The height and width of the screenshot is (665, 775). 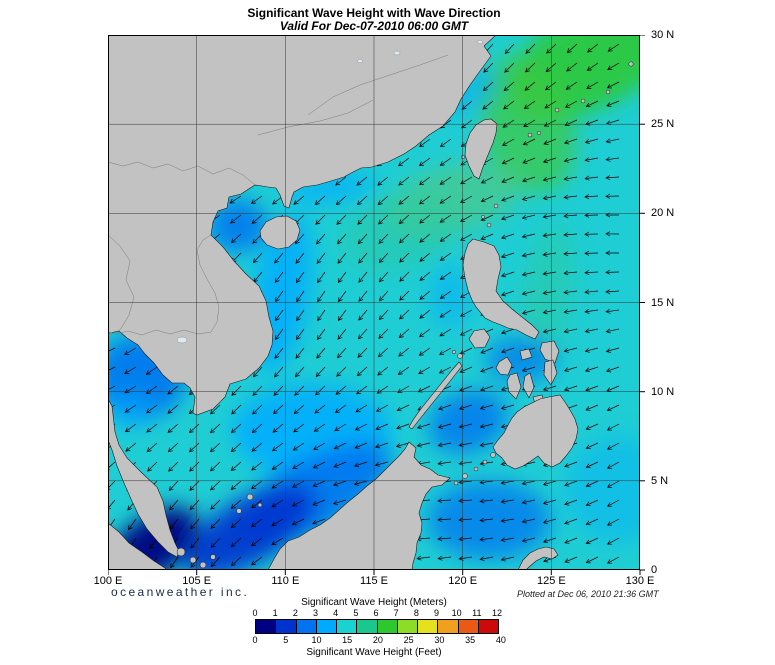 What do you see at coordinates (197, 581) in the screenshot?
I see `longitude-label: 105 E` at bounding box center [197, 581].